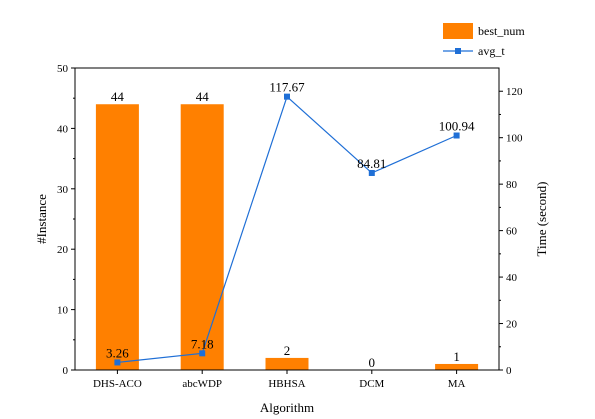  Describe the element at coordinates (457, 384) in the screenshot. I see `x-tick-label-ma: MA` at that location.